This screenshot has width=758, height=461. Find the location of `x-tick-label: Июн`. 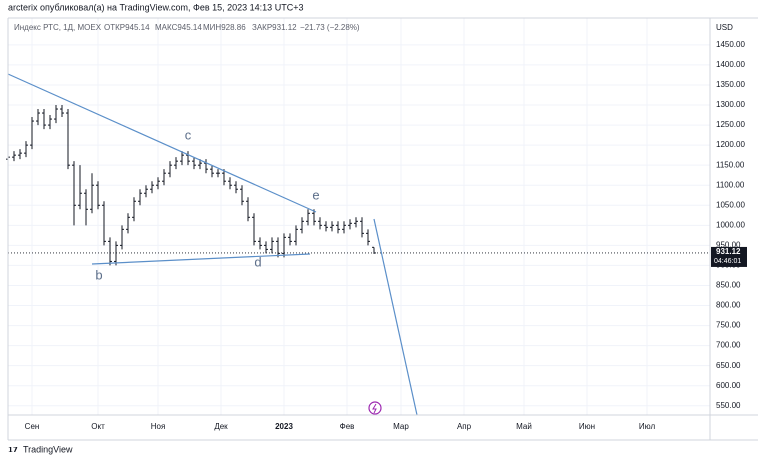

x-tick-label: Июн is located at coordinates (587, 426).